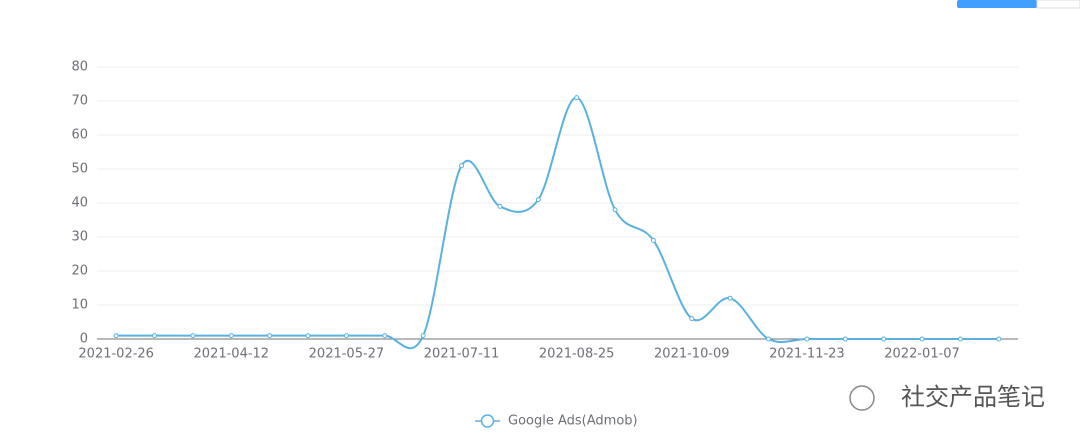  What do you see at coordinates (487, 421) in the screenshot?
I see `legend-marker` at bounding box center [487, 421].